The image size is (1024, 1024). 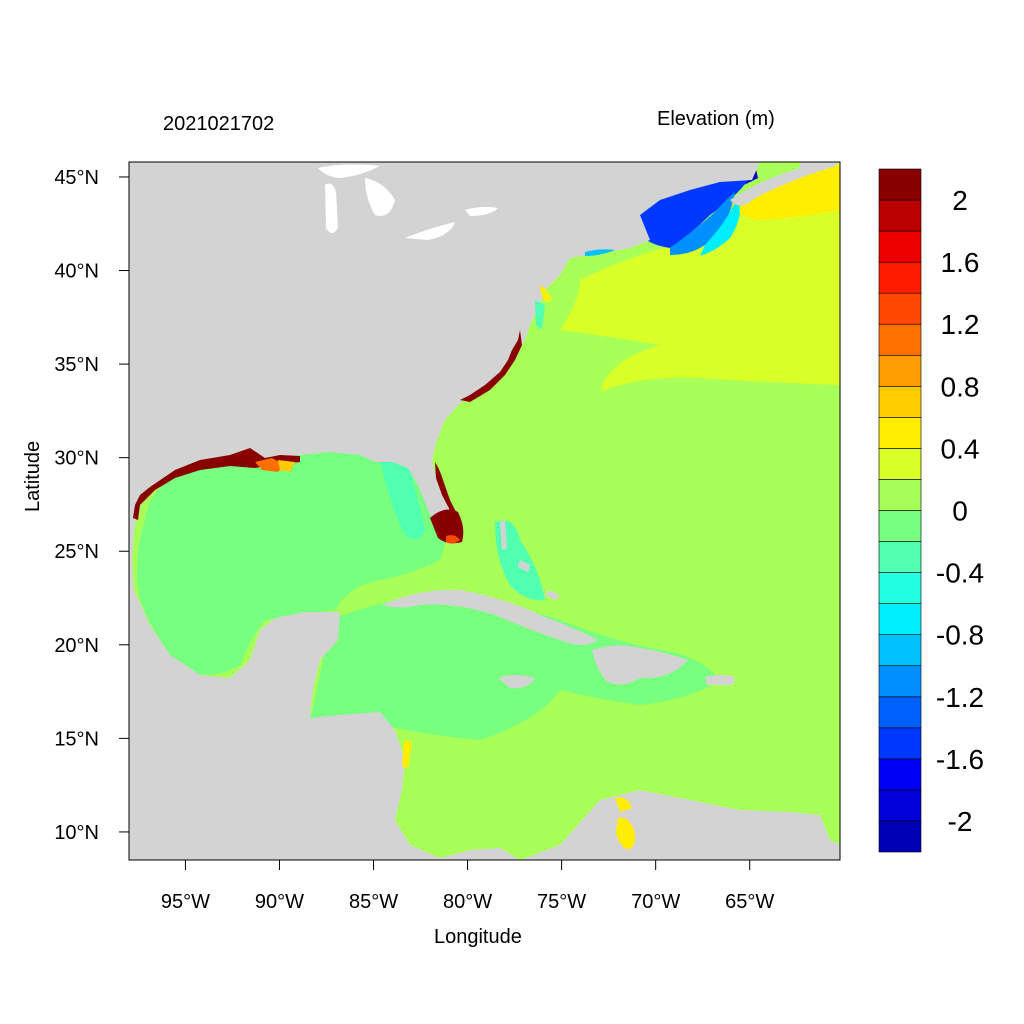 I want to click on colorbar-label: 0, so click(x=960, y=511).